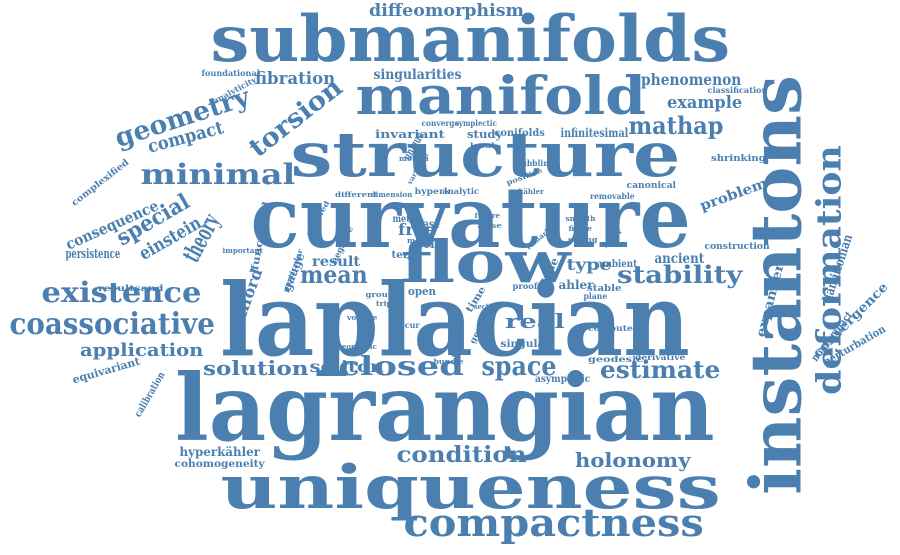 Image resolution: width=900 pixels, height=555 pixels. What do you see at coordinates (406, 219) in the screenshot?
I see `word-metric: metric` at bounding box center [406, 219].